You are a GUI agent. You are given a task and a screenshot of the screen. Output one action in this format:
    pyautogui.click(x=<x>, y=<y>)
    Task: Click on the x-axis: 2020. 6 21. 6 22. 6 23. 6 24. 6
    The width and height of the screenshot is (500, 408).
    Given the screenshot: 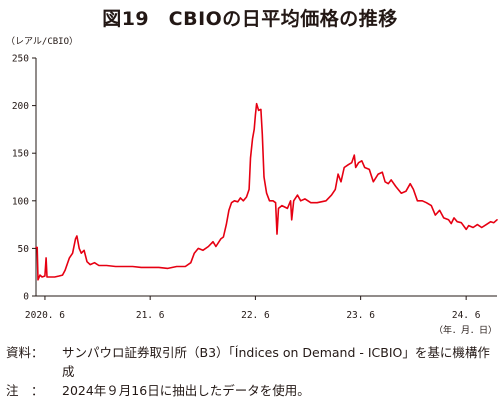 What is the action you would take?
    pyautogui.click(x=261, y=308)
    